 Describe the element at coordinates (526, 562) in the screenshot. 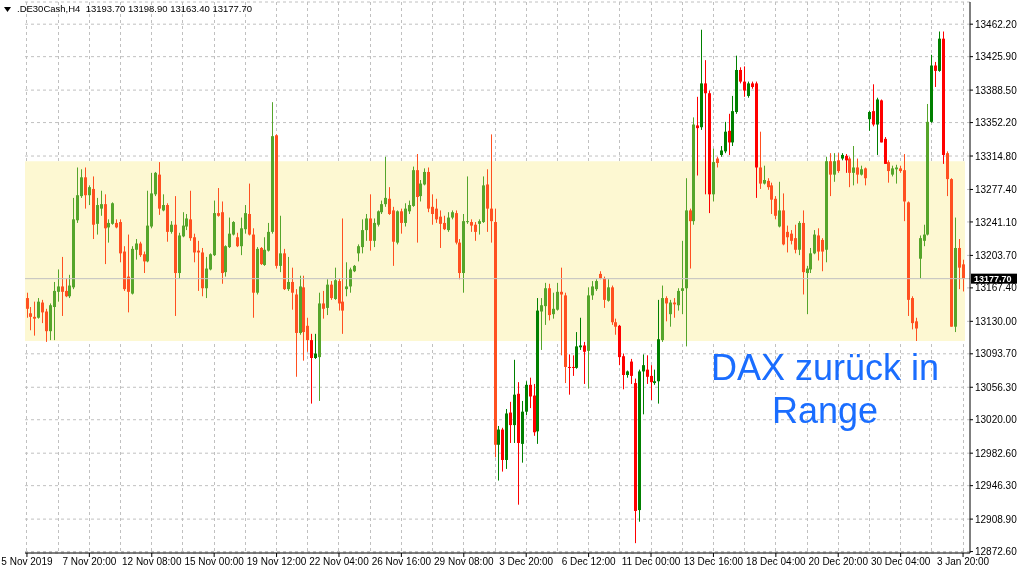

I see `x-tick-label: 3 Dec 20:00` at that location.